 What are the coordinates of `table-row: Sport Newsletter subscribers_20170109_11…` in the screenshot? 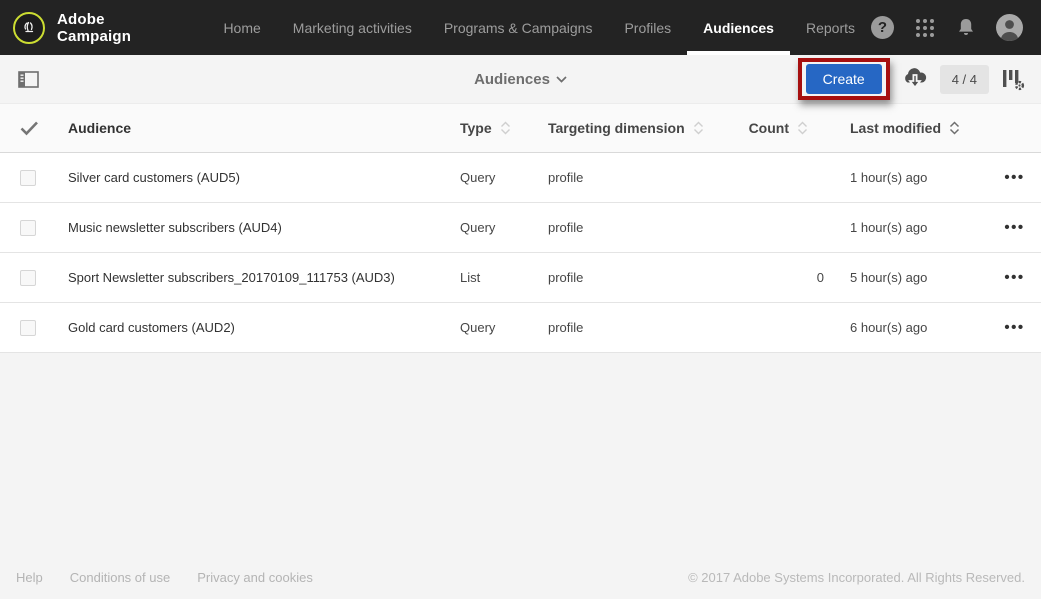 It's located at (520, 278).